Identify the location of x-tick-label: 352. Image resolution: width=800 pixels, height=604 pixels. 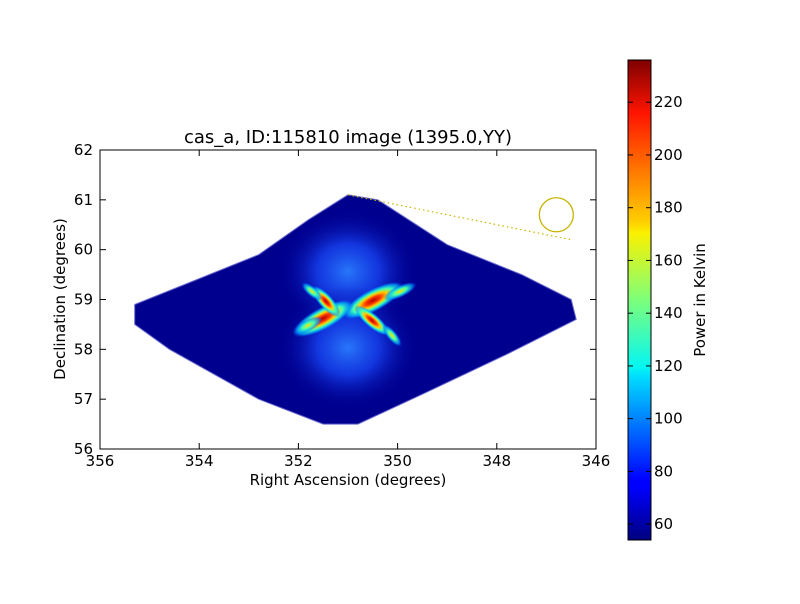
(298, 461).